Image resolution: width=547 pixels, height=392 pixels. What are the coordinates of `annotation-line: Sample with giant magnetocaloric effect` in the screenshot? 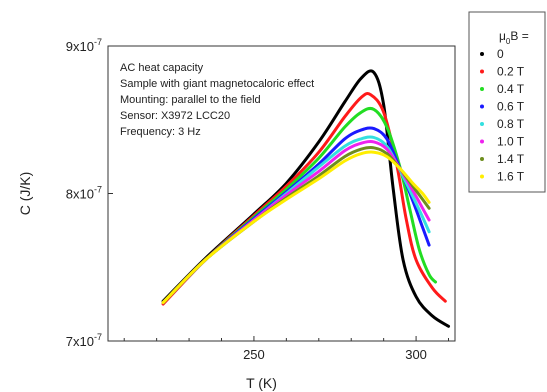 It's located at (217, 84).